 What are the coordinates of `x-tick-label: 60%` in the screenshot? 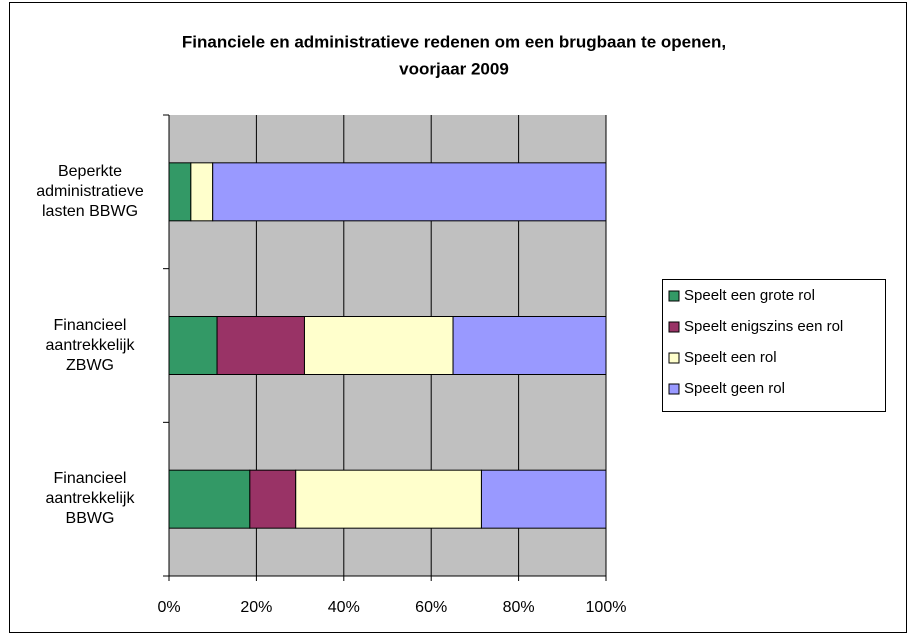 It's located at (431, 607).